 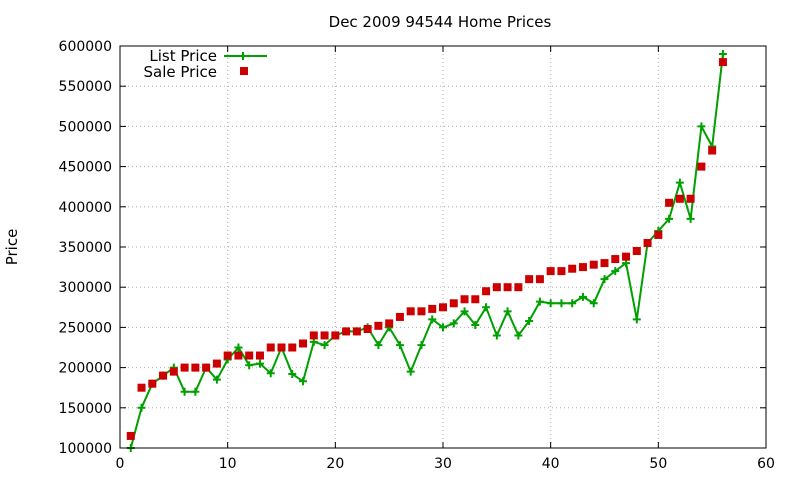 I want to click on x-tick-label: 50, so click(x=658, y=464).